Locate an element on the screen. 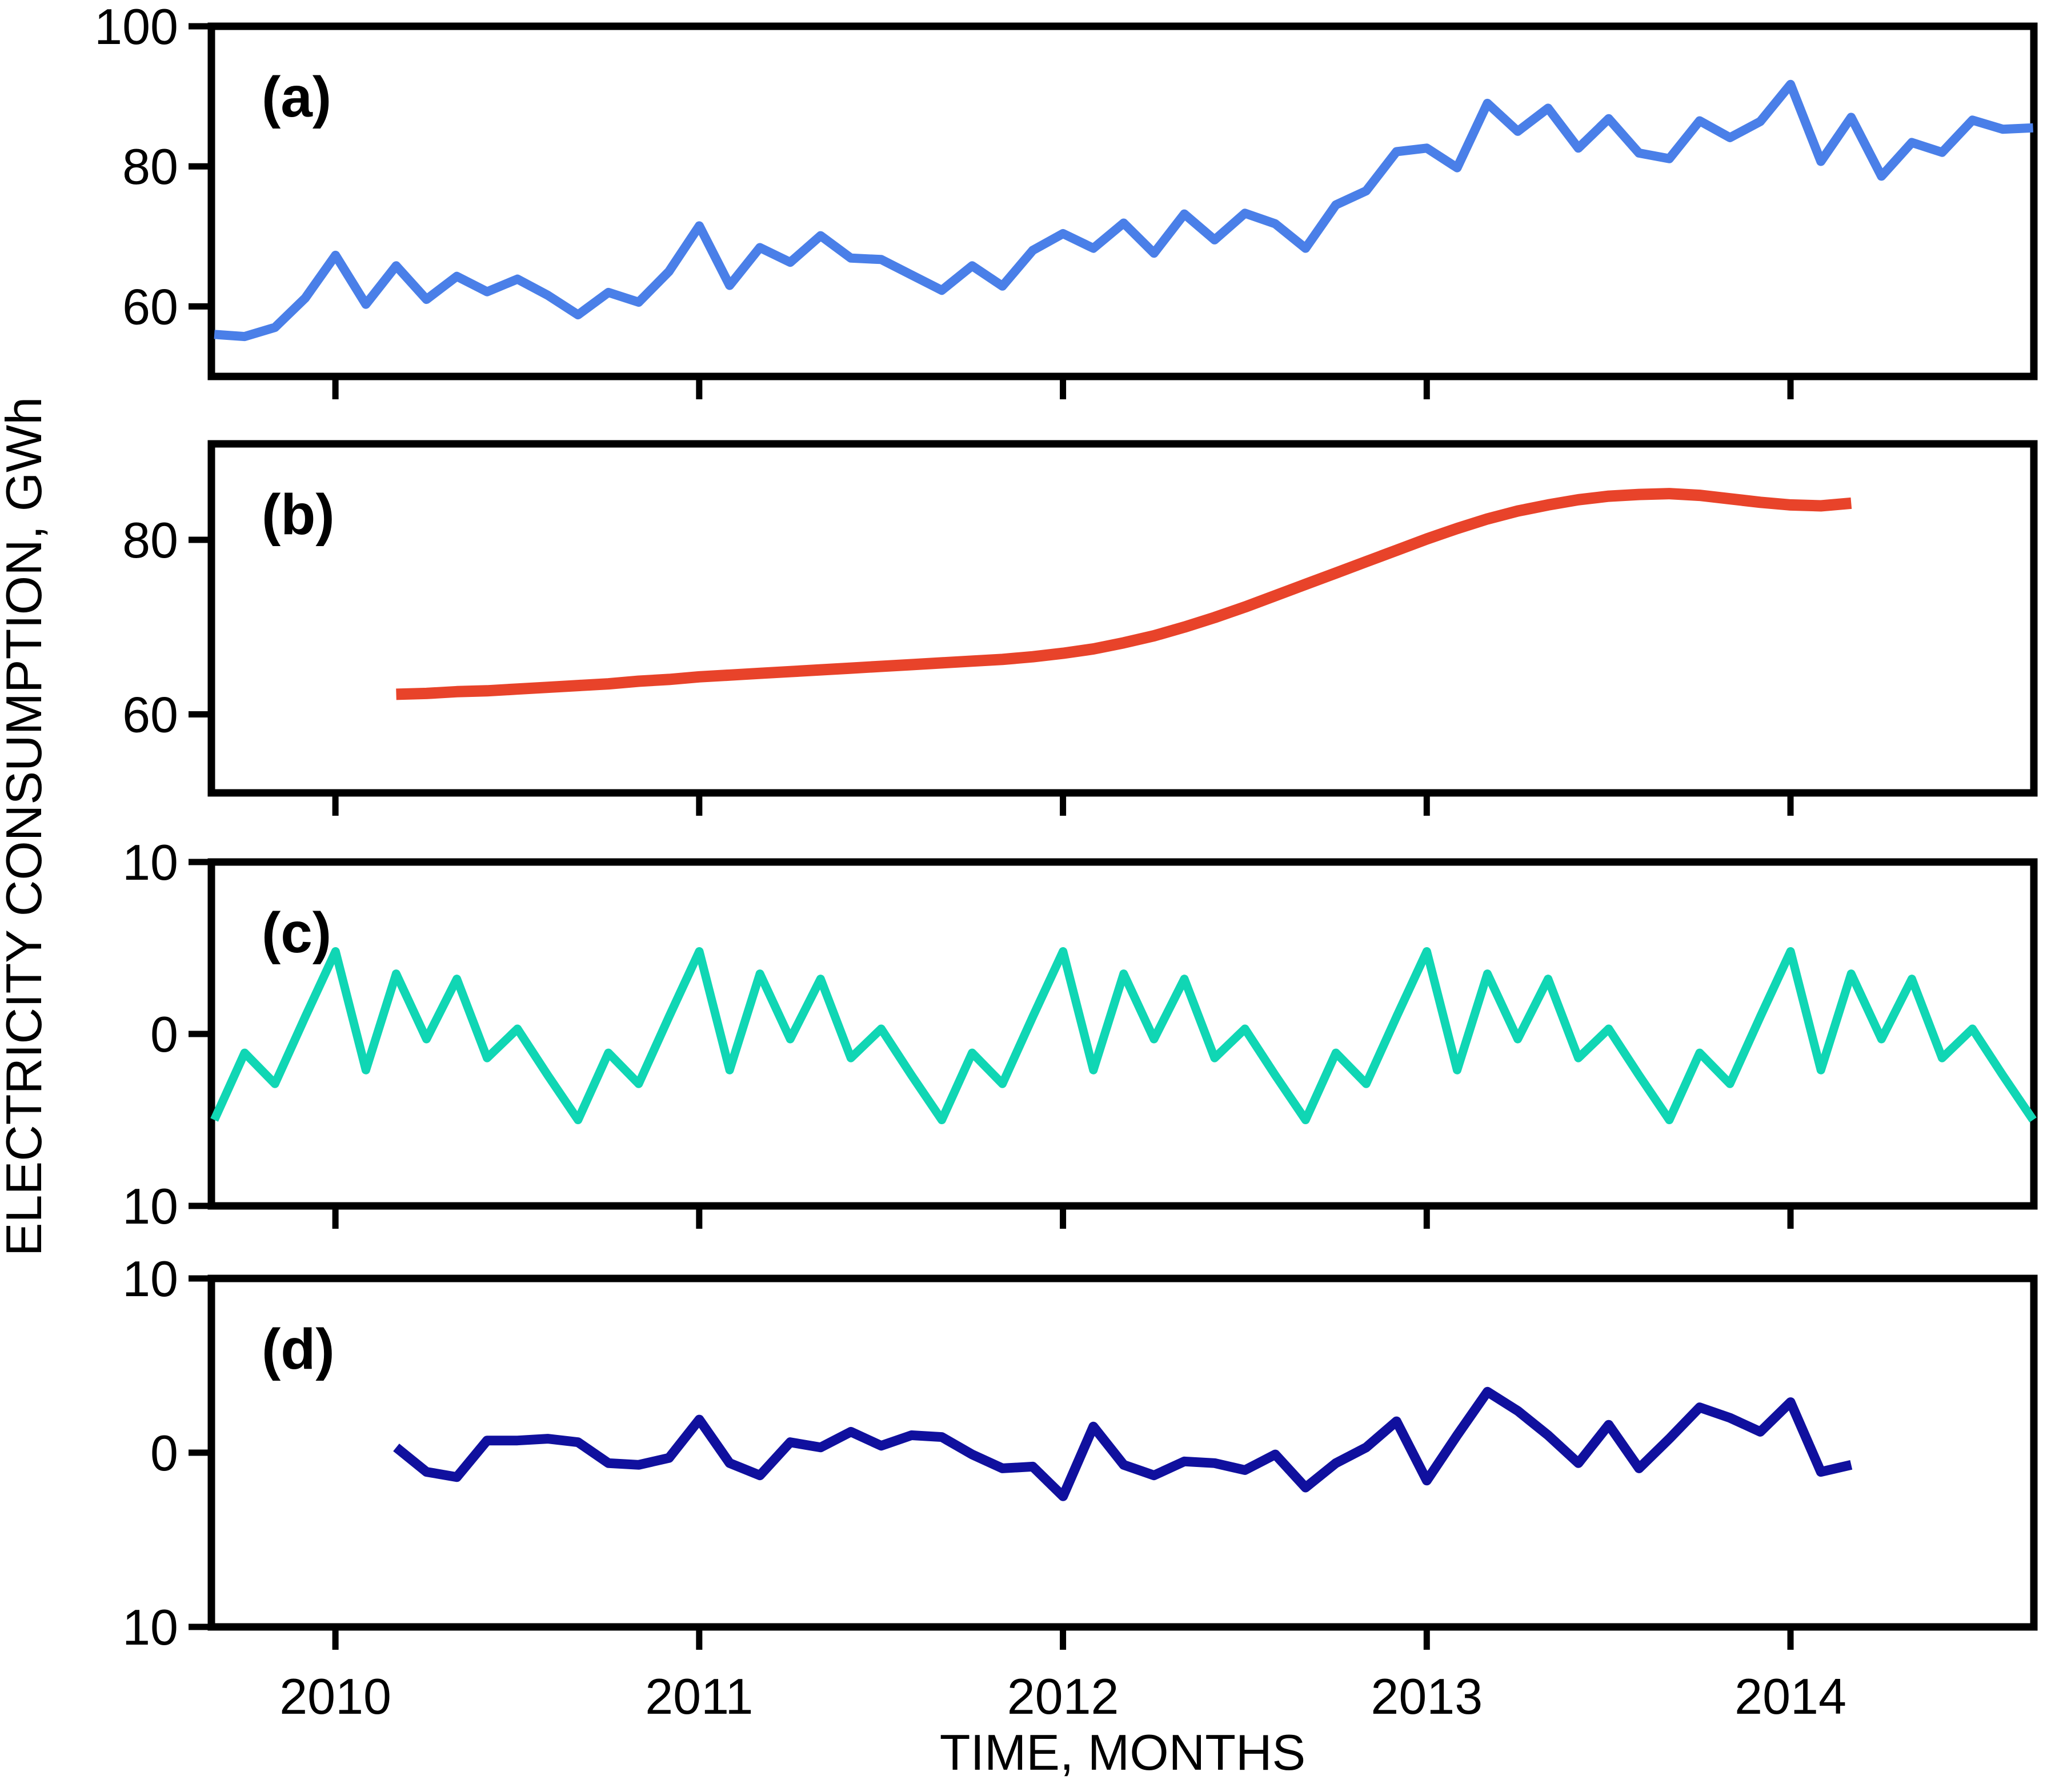  series-line-d is located at coordinates (1123, 1444).